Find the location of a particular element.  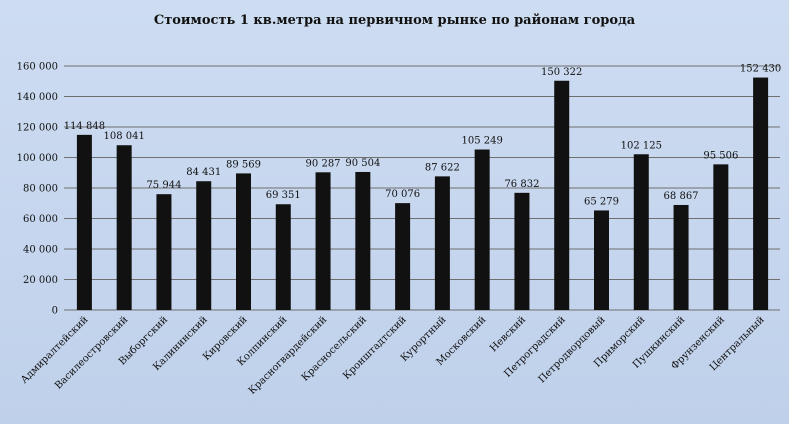

data-label: 87 622 is located at coordinates (442, 167).